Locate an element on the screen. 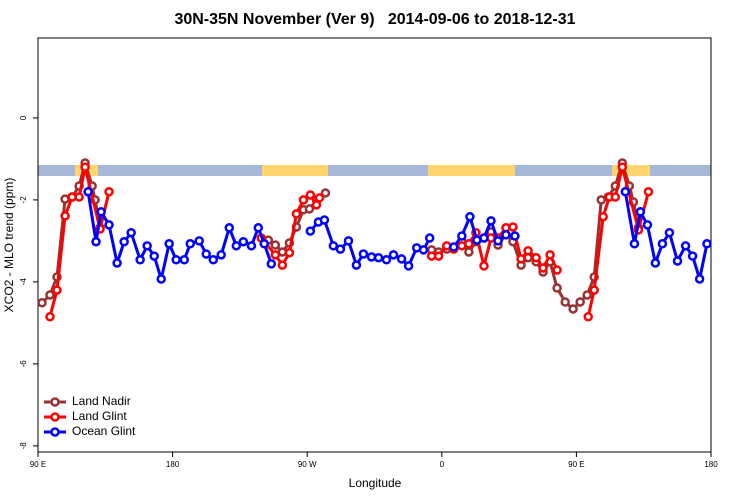 The image size is (750, 500). legend-label: Land Nadir is located at coordinates (101, 401).